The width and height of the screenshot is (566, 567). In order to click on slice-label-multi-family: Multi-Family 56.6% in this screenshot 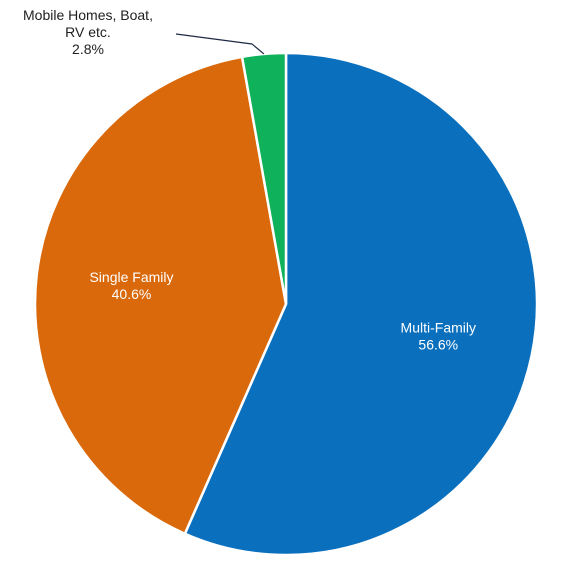, I will do `click(438, 336)`.